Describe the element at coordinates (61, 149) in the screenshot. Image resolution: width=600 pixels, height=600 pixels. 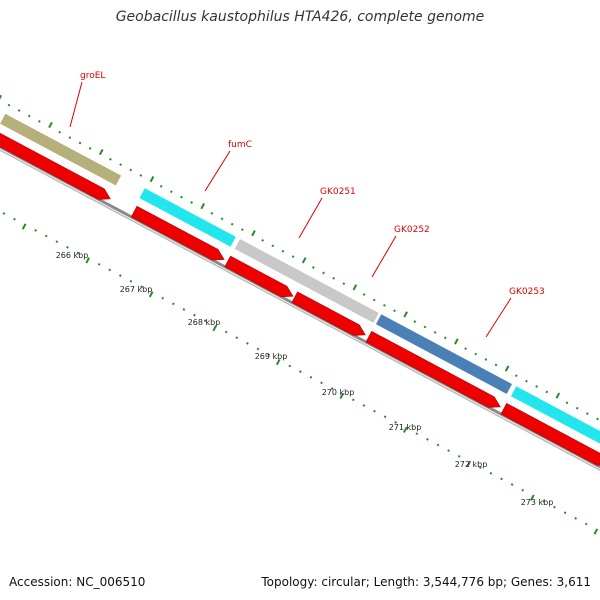
I see `gene-bar-groel` at that location.